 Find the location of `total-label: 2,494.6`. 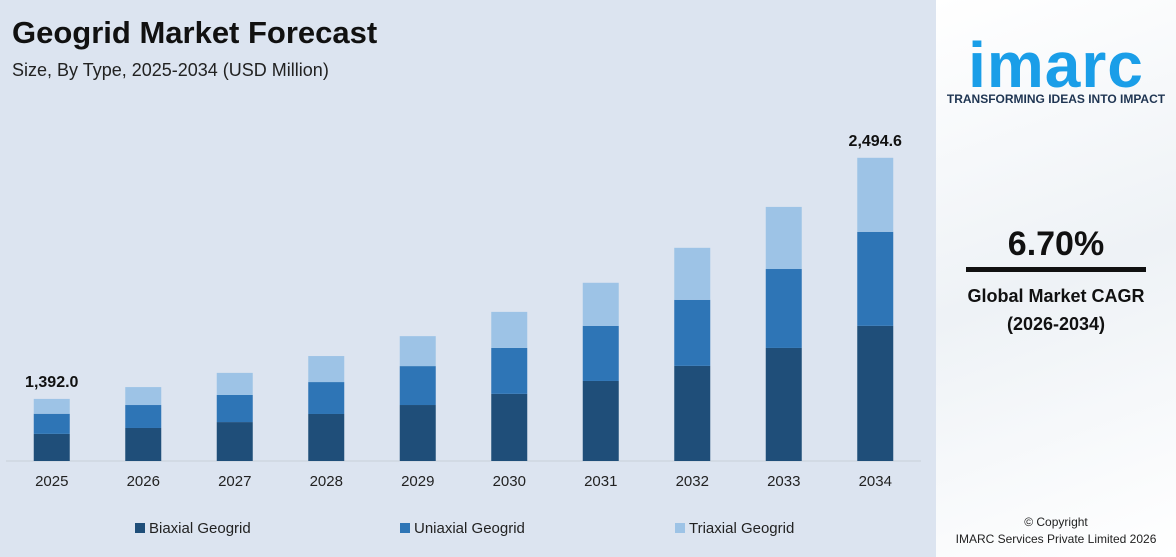

total-label: 2,494.6 is located at coordinates (875, 141).